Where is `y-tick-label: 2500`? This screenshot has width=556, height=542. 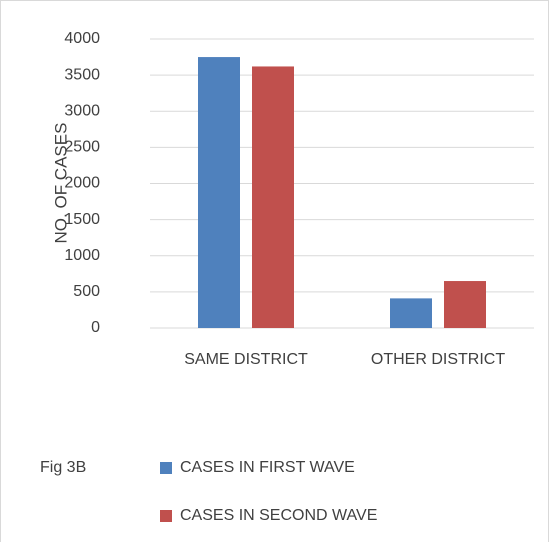 y-tick-label: 2500 is located at coordinates (82, 147).